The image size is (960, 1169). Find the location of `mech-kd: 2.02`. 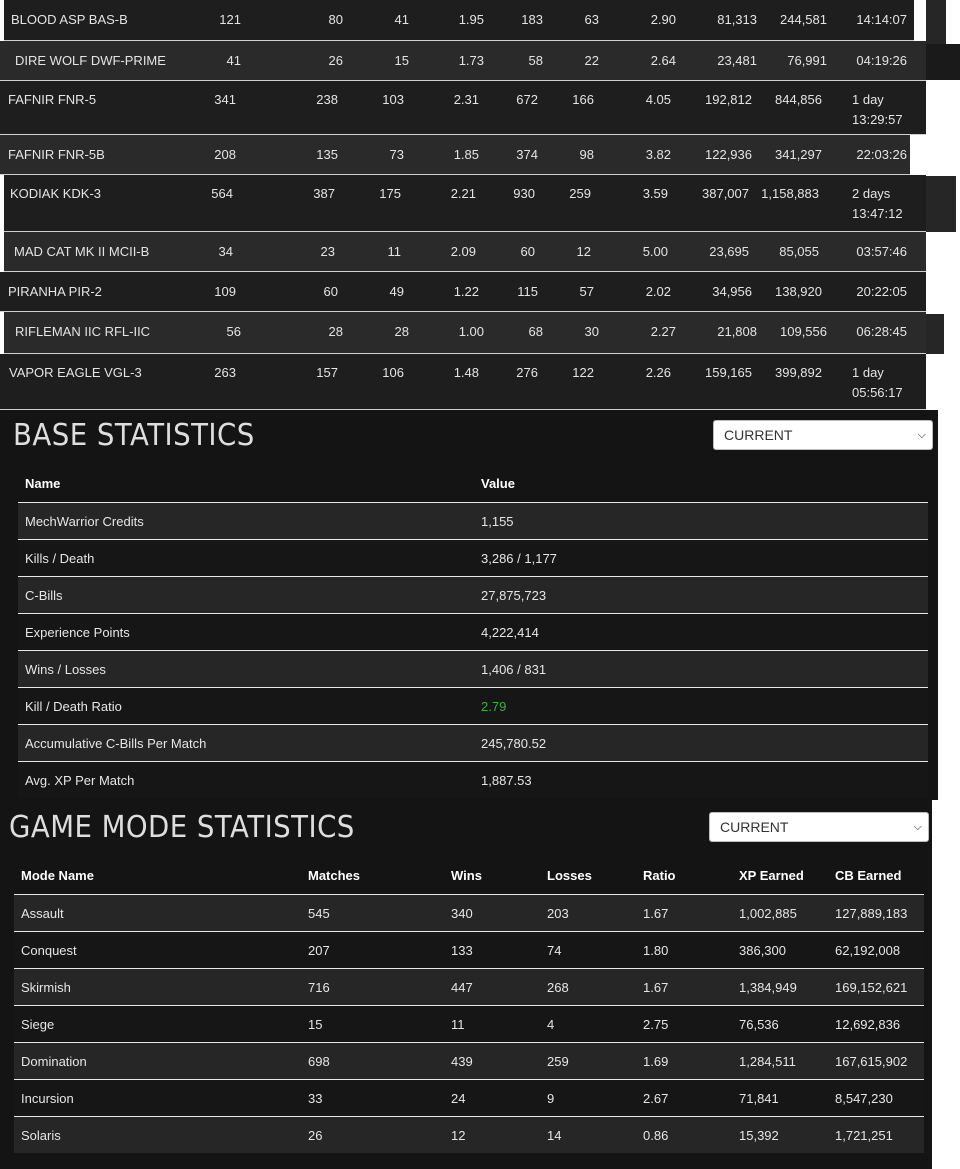

mech-kd: 2.02 is located at coordinates (658, 291).